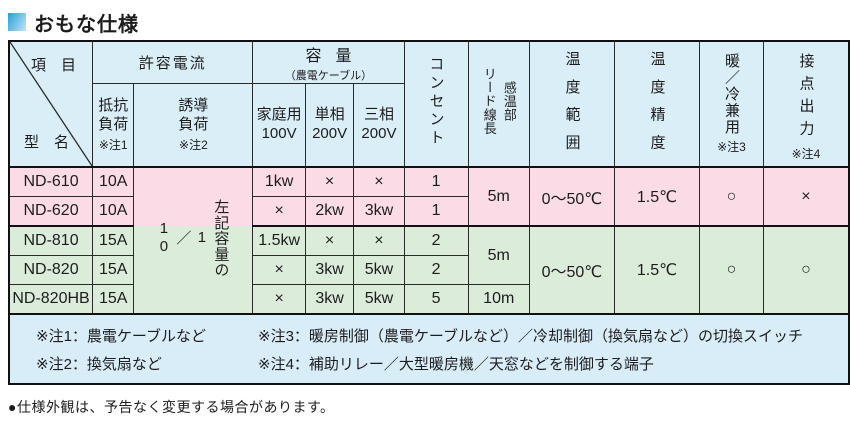 The width and height of the screenshot is (850, 436). I want to click on header-contact-output: 接点出力 ※注4, so click(806, 104).